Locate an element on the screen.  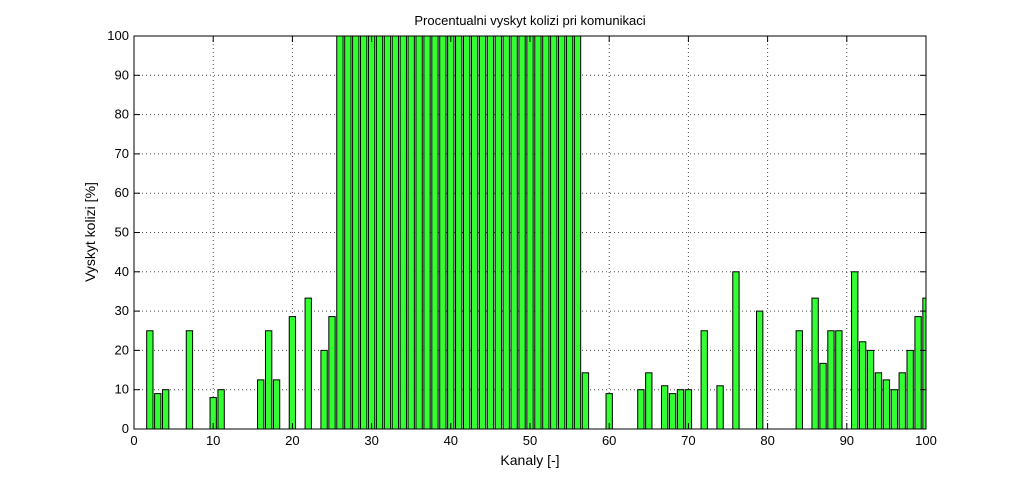
x-tick-label: 40 is located at coordinates (451, 440).